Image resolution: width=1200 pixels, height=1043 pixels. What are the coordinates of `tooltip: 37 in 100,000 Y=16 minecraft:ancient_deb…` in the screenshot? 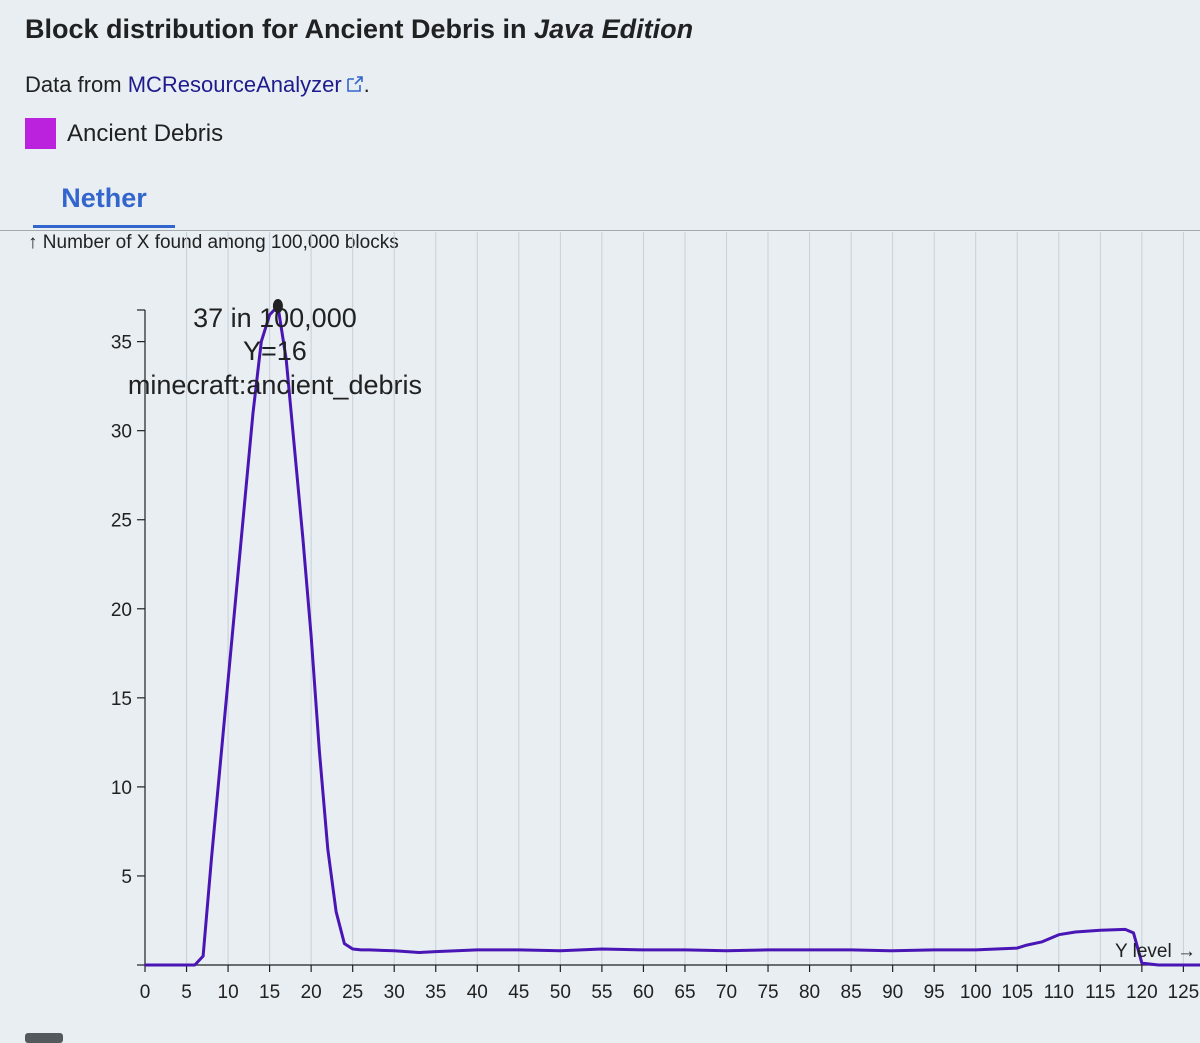 It's located at (275, 349).